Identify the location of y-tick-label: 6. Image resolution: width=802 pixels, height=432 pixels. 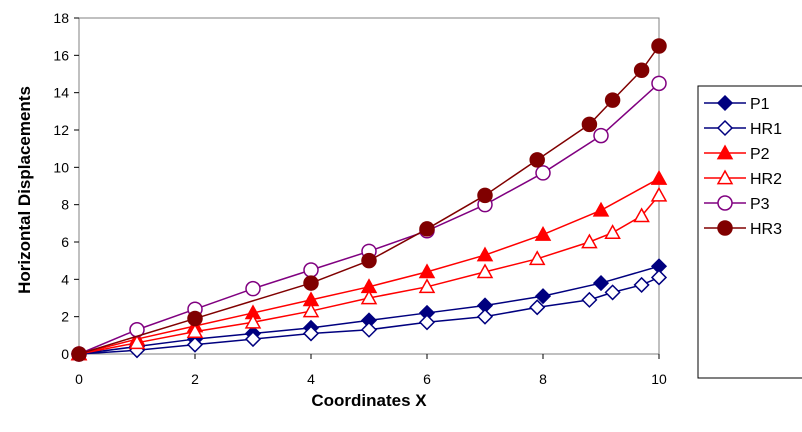
(65, 242).